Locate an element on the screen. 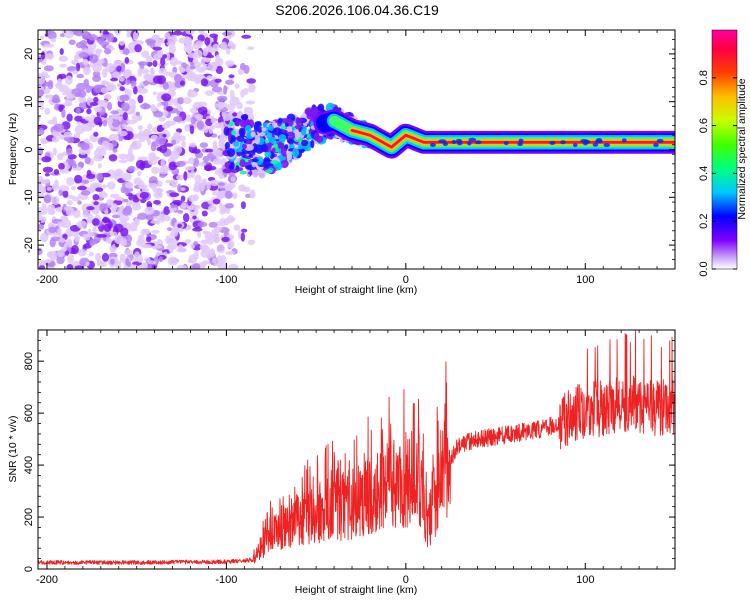 This screenshot has height=600, width=750. colorbar-tick-label: 0.2 is located at coordinates (704, 221).